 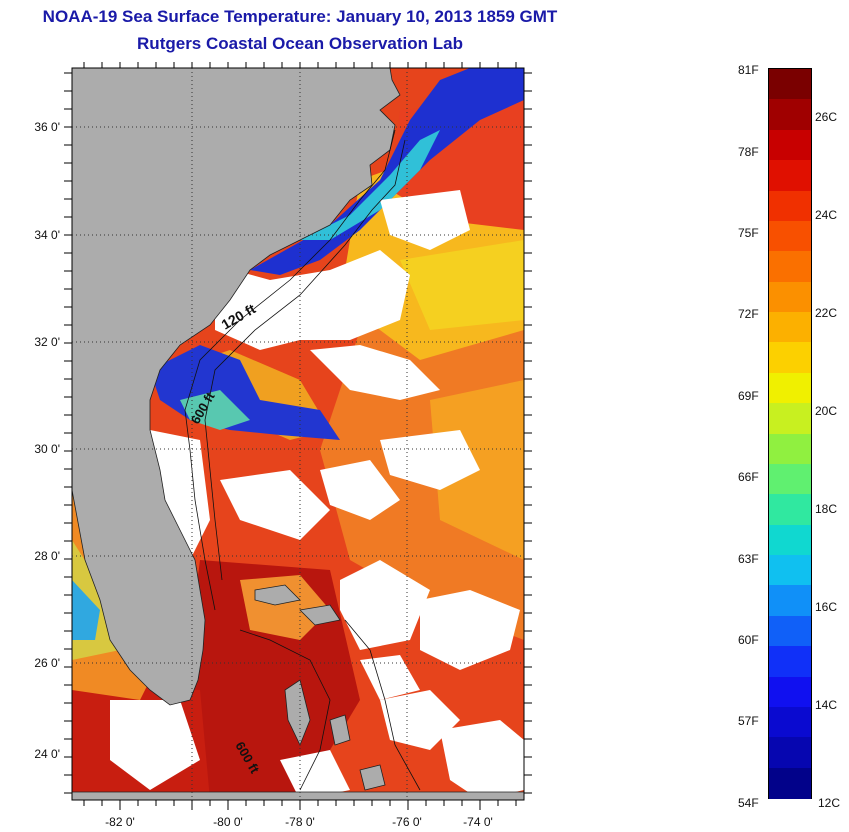 I want to click on cb-c-22: 22C, so click(x=826, y=313).